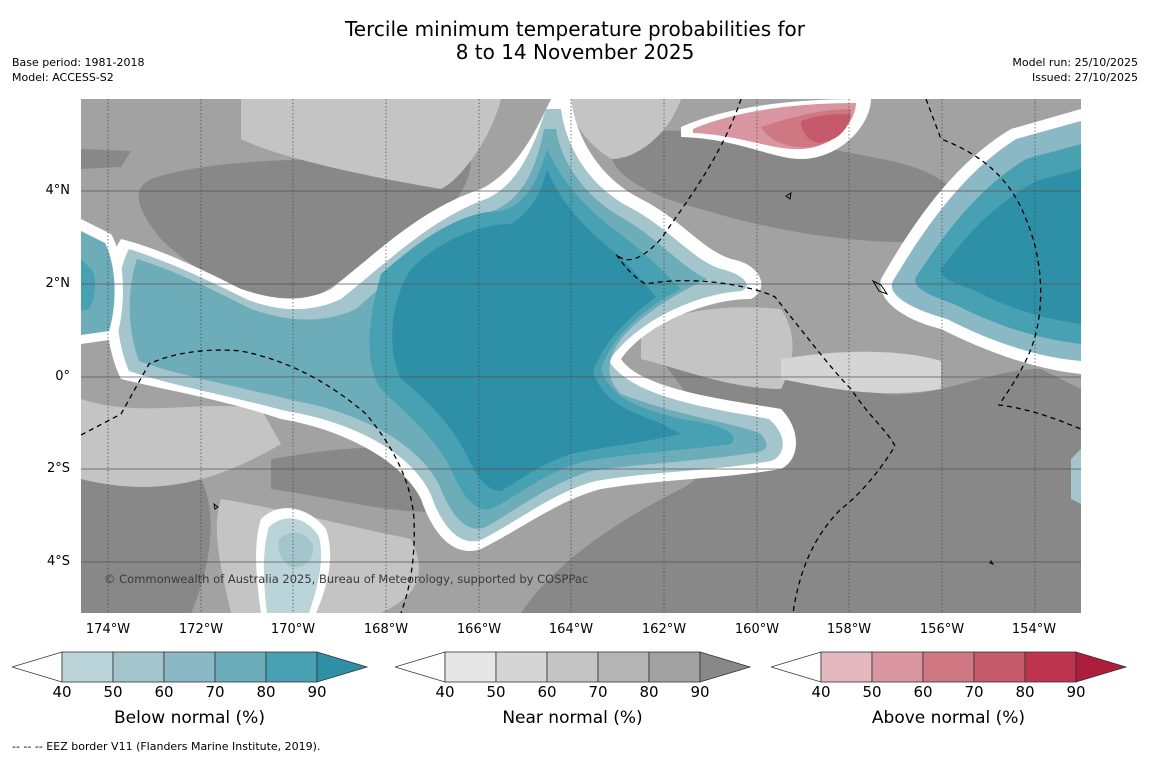 This screenshot has width=1150, height=758. Describe the element at coordinates (102, 281) in the screenshot. I see `below-normal-west-edge` at that location.